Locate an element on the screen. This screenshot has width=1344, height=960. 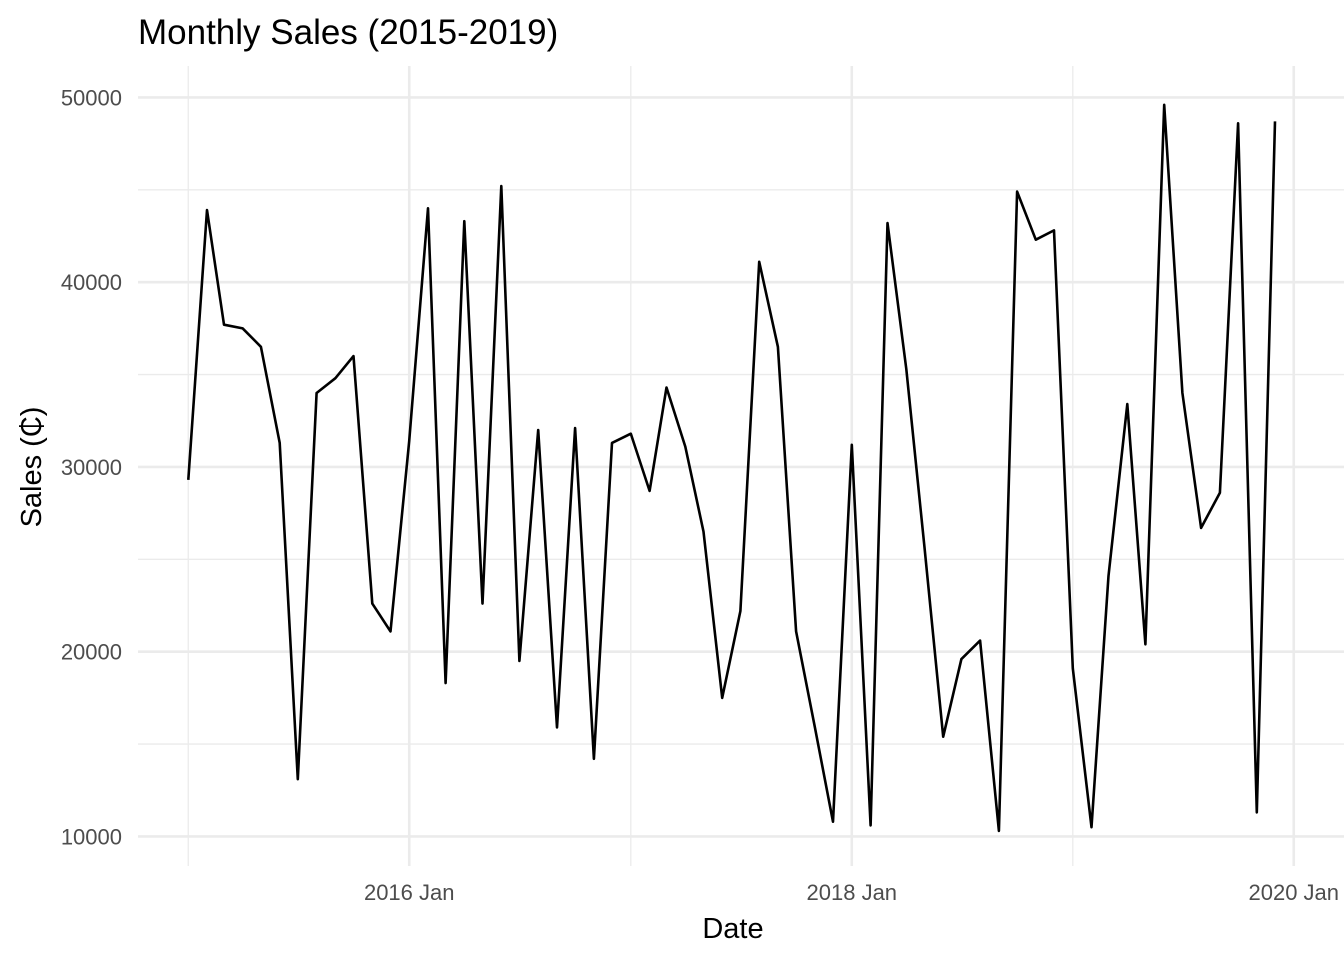
y-tick-label: 50000 is located at coordinates (91, 97).